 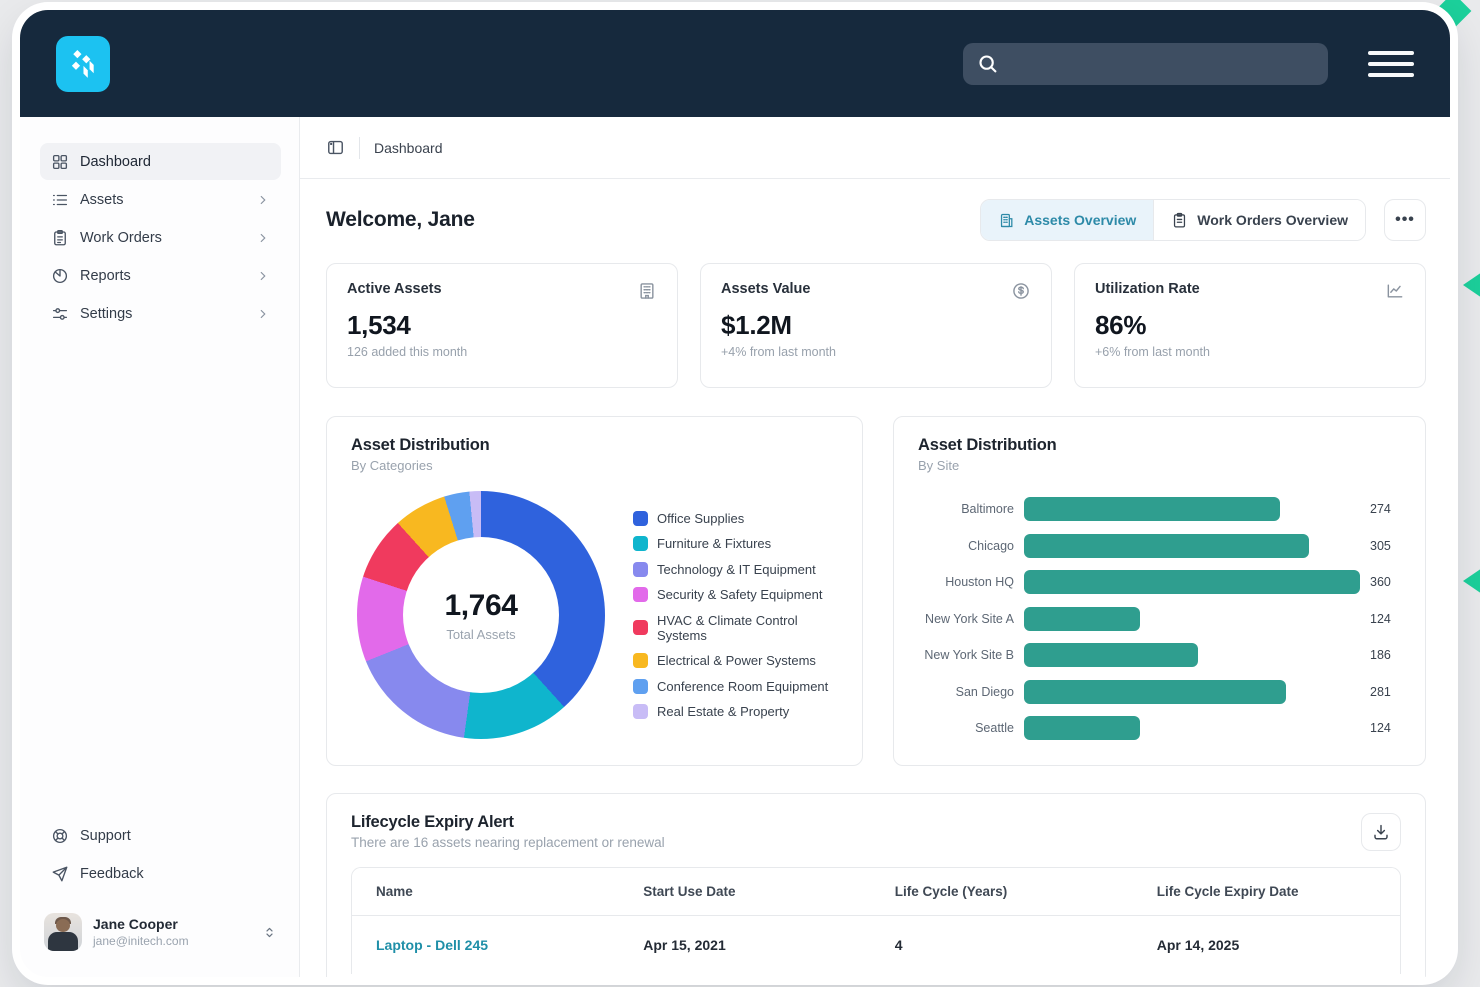 I want to click on tab-label: Work Orders Overview, so click(x=1272, y=220).